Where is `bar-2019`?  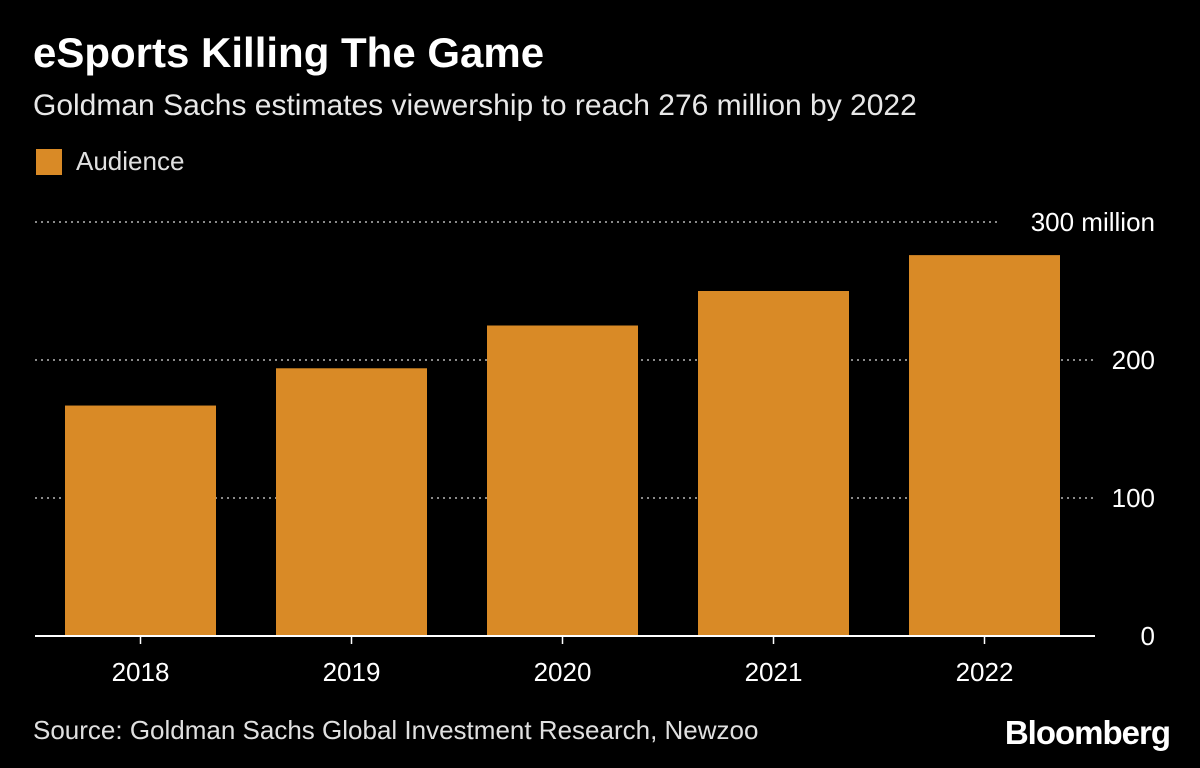 bar-2019 is located at coordinates (351, 502).